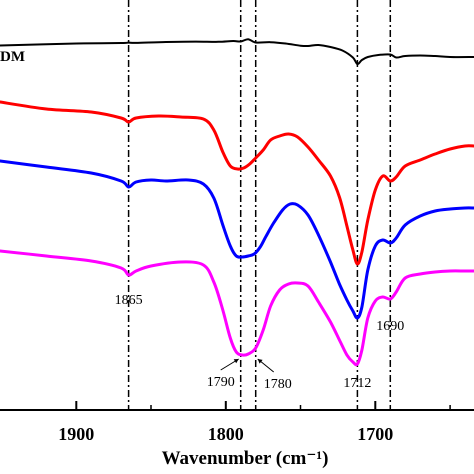  Describe the element at coordinates (375, 434) in the screenshot. I see `x-tick-label-1700: 1700` at that location.